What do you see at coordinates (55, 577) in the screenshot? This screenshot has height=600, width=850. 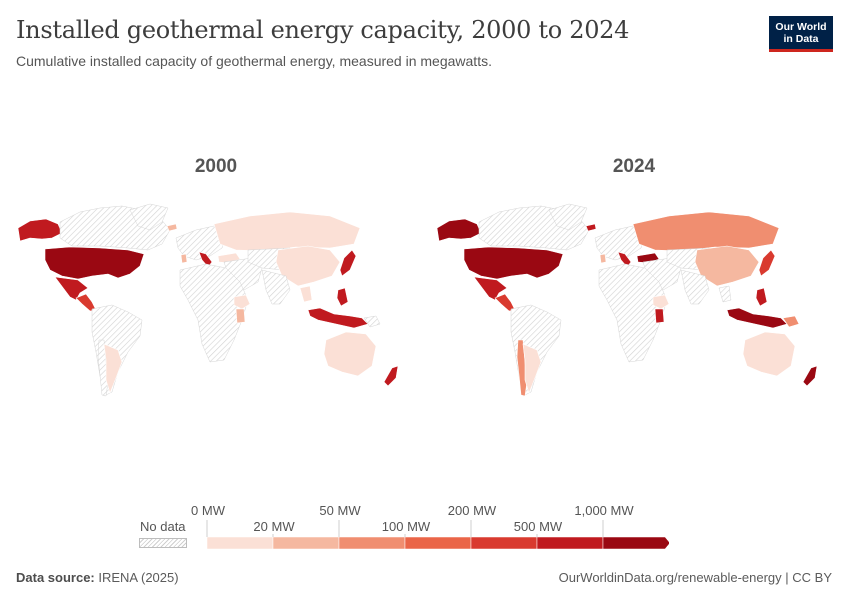 I see `footer-source-label: Data source:` at bounding box center [55, 577].